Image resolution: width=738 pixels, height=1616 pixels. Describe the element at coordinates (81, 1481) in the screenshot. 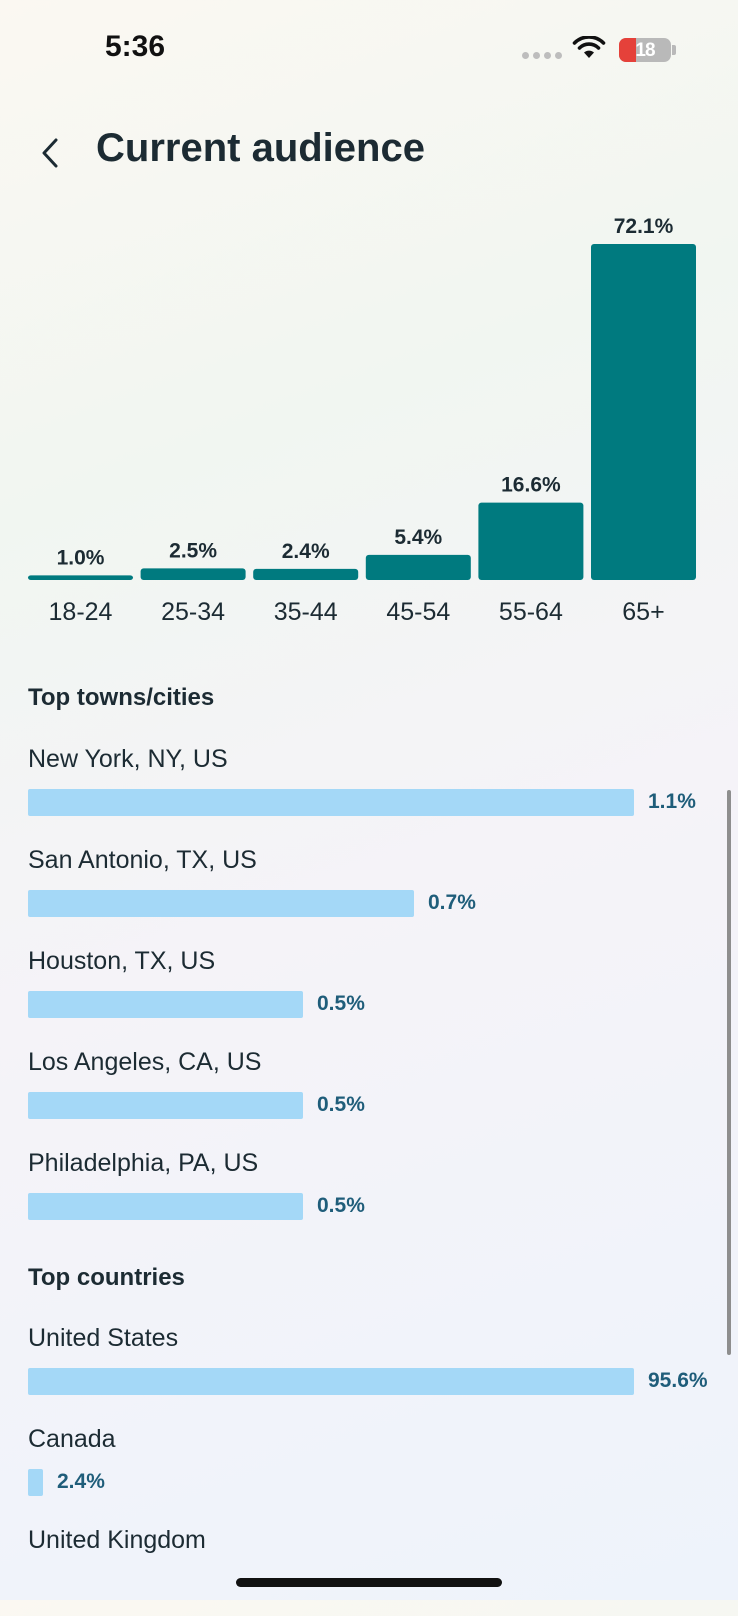

I see `percentage-value: 2.4%` at that location.